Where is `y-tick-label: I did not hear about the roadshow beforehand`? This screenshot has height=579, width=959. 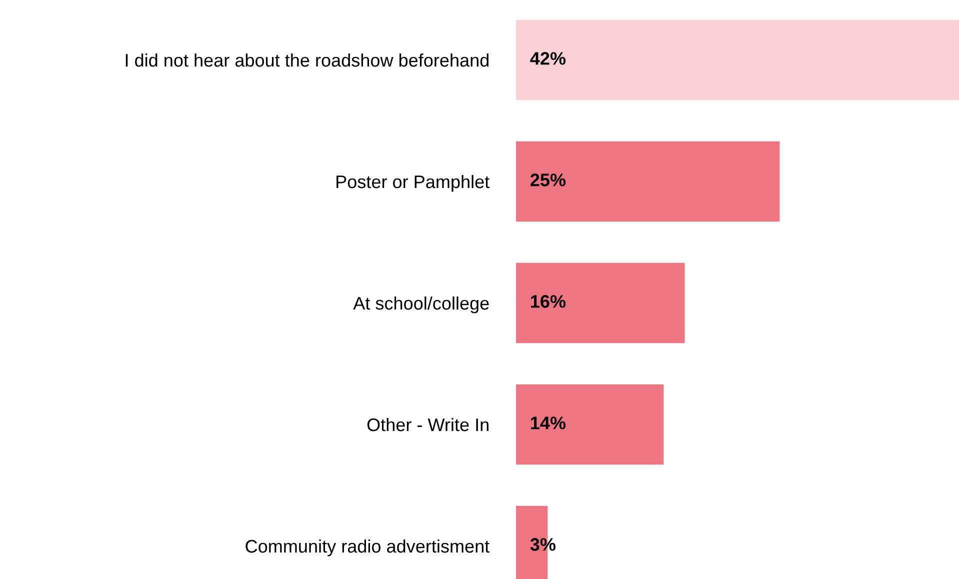
y-tick-label: I did not hear about the roadshow beforehand is located at coordinates (307, 60).